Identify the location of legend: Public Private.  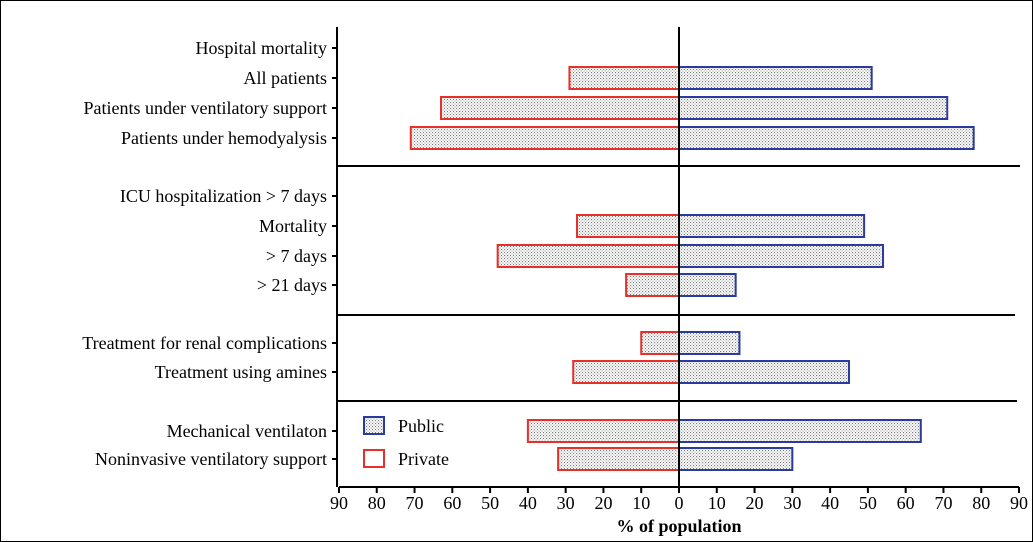
(406, 442).